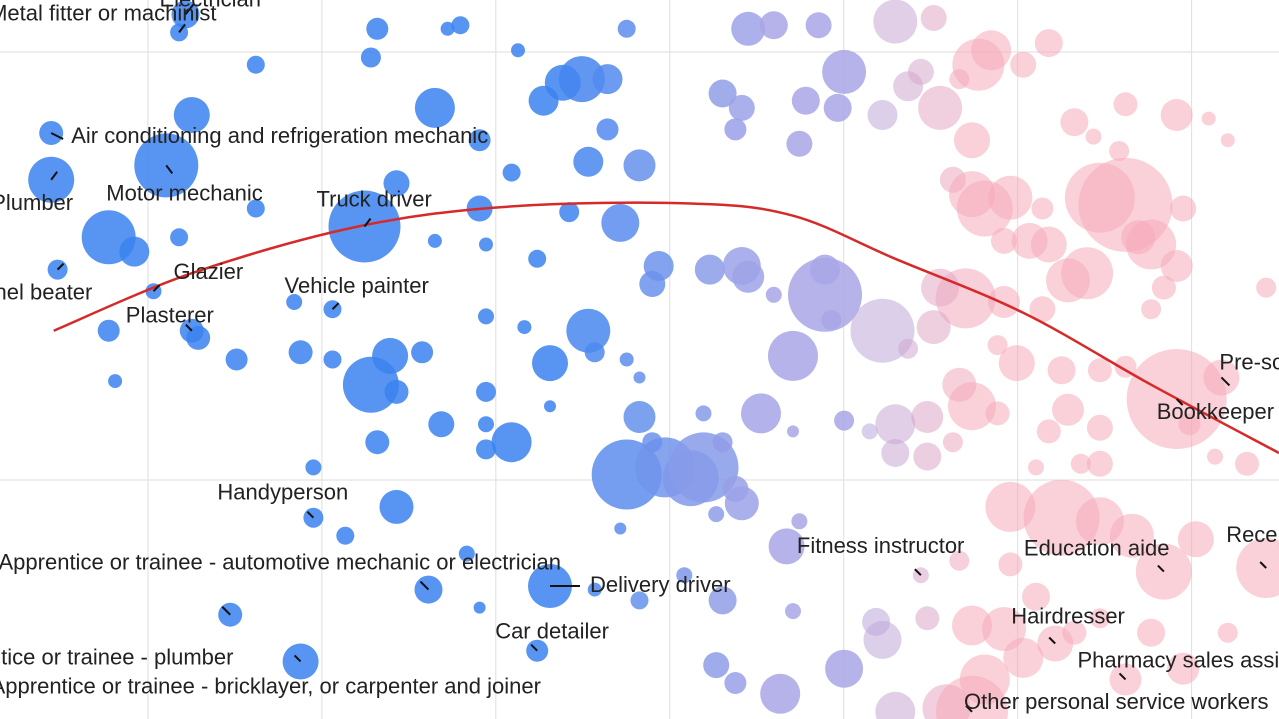 The height and width of the screenshot is (719, 1279). I want to click on point-label: Hairdresser, so click(1068, 616).